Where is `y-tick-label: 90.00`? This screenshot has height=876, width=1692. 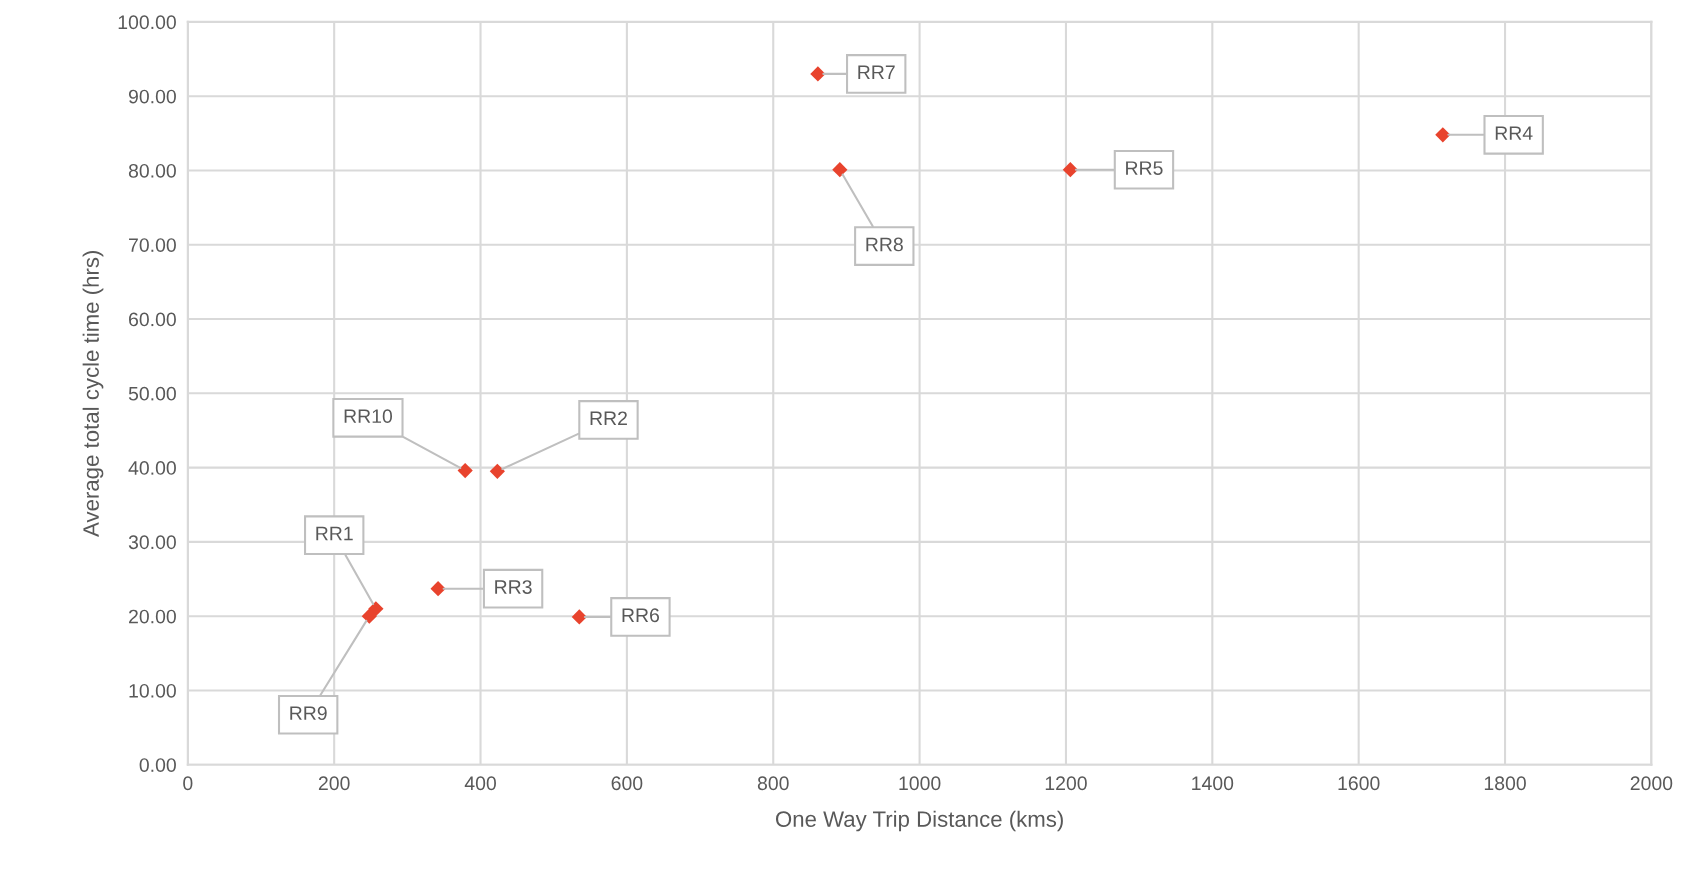 y-tick-label: 90.00 is located at coordinates (152, 96).